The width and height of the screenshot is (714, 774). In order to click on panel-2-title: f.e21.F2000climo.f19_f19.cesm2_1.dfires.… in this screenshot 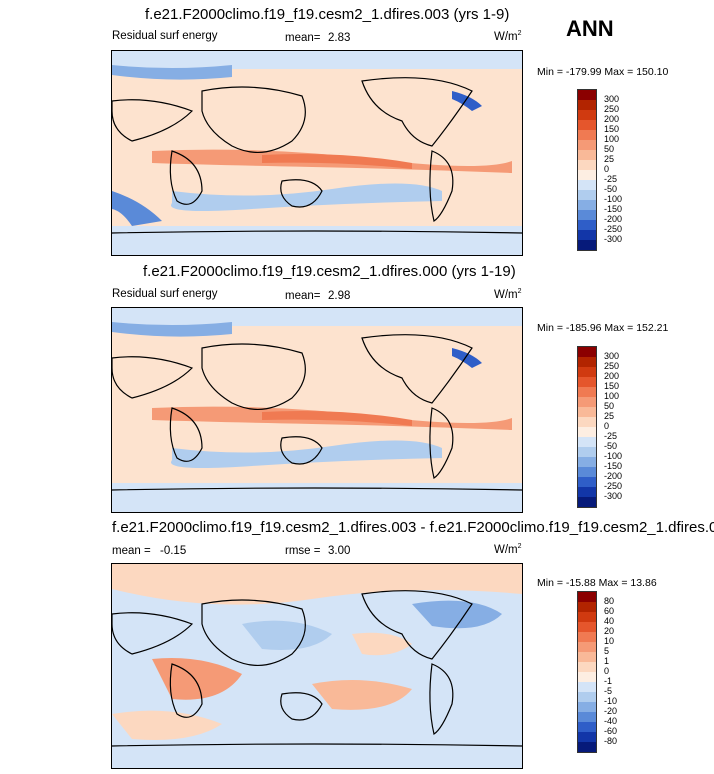, I will do `click(329, 271)`.